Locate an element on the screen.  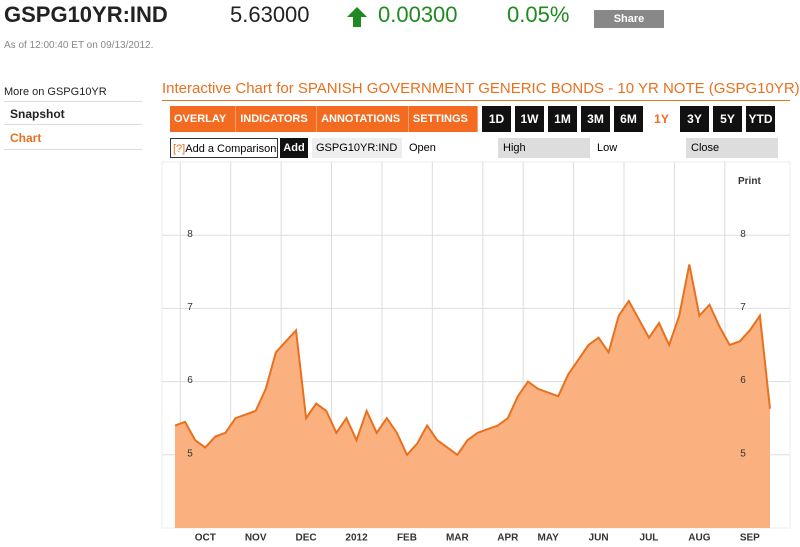
change: 0.00300 is located at coordinates (418, 14).